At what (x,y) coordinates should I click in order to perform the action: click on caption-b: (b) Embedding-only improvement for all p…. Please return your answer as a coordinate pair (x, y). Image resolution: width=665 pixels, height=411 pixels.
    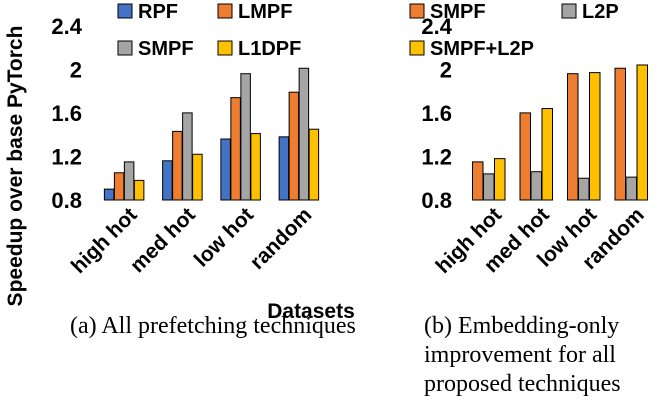
    Looking at the image, I should click on (522, 355).